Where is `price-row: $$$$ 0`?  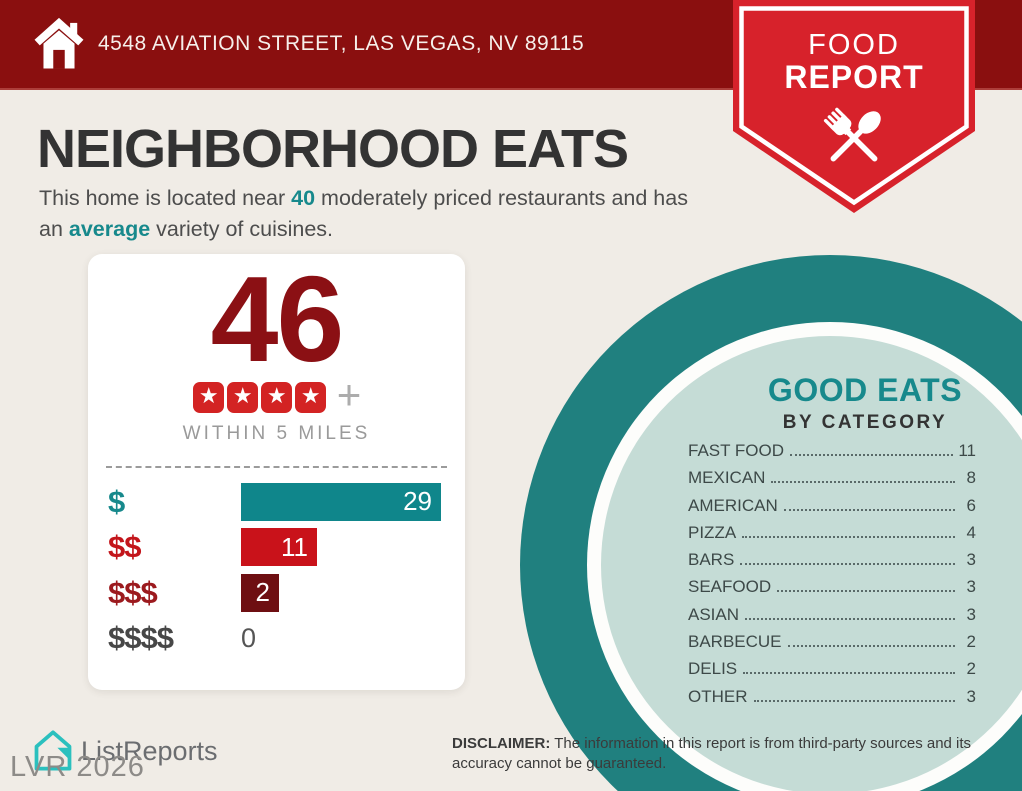 price-row: $$$$ 0 is located at coordinates (286, 639).